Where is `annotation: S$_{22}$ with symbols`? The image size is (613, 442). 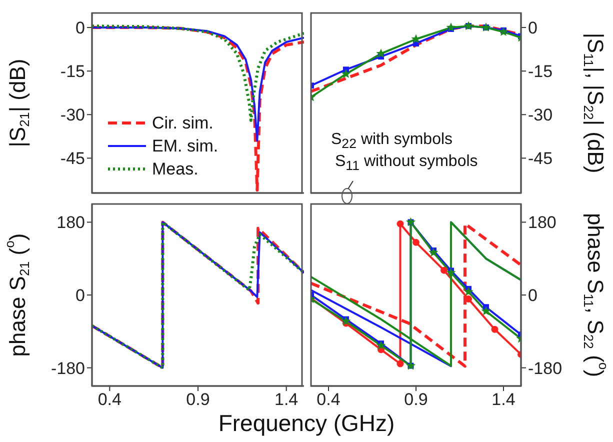
annotation: S$_{22}$ with symbols is located at coordinates (392, 141).